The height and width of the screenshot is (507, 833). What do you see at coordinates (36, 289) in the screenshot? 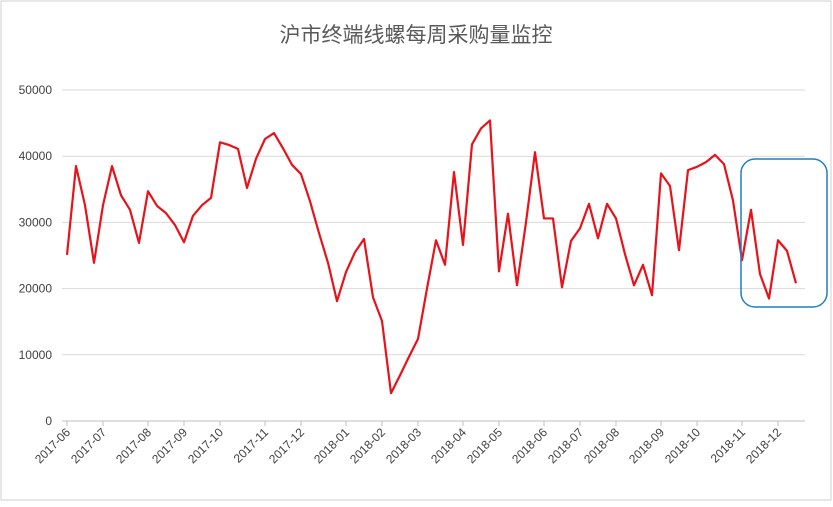
I see `y-tick-label: 20000` at bounding box center [36, 289].